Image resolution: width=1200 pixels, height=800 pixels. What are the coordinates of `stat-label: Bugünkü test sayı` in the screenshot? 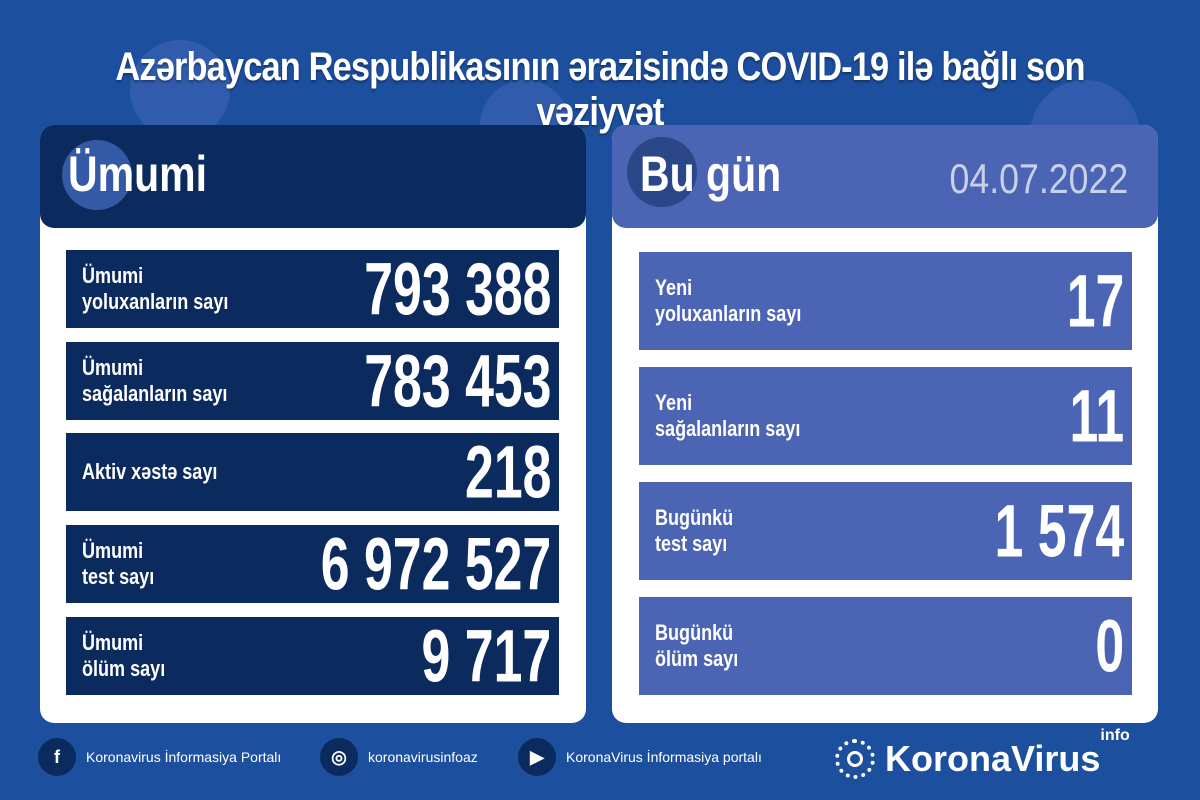 It's located at (694, 530).